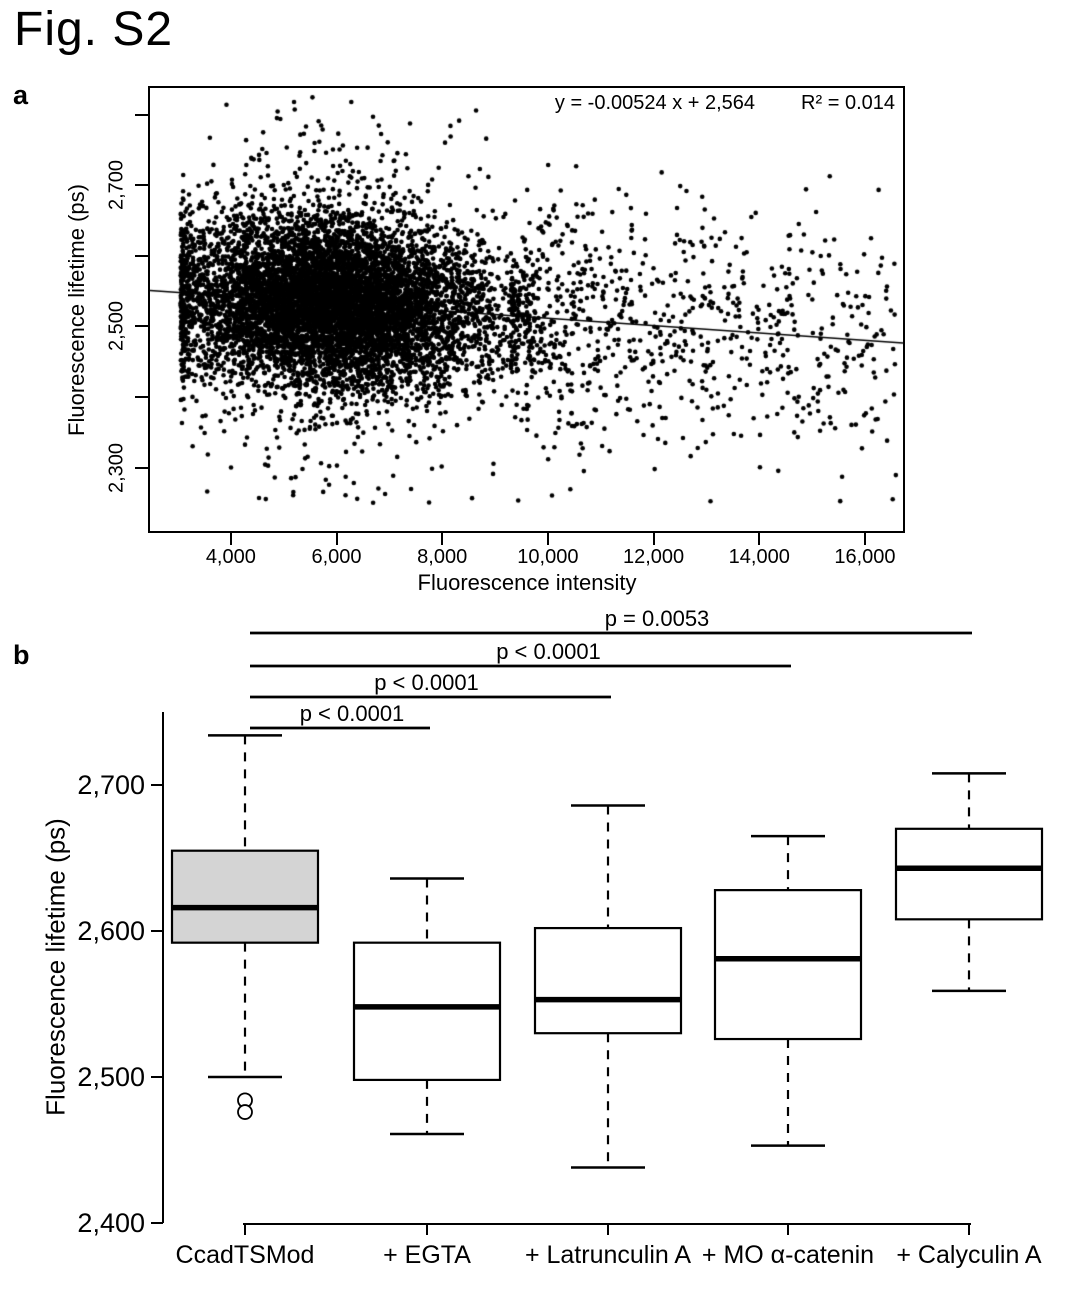  I want to click on regression-annotation: y = -0.00524 x + 2,564 R² = 0.014, so click(522, 103).